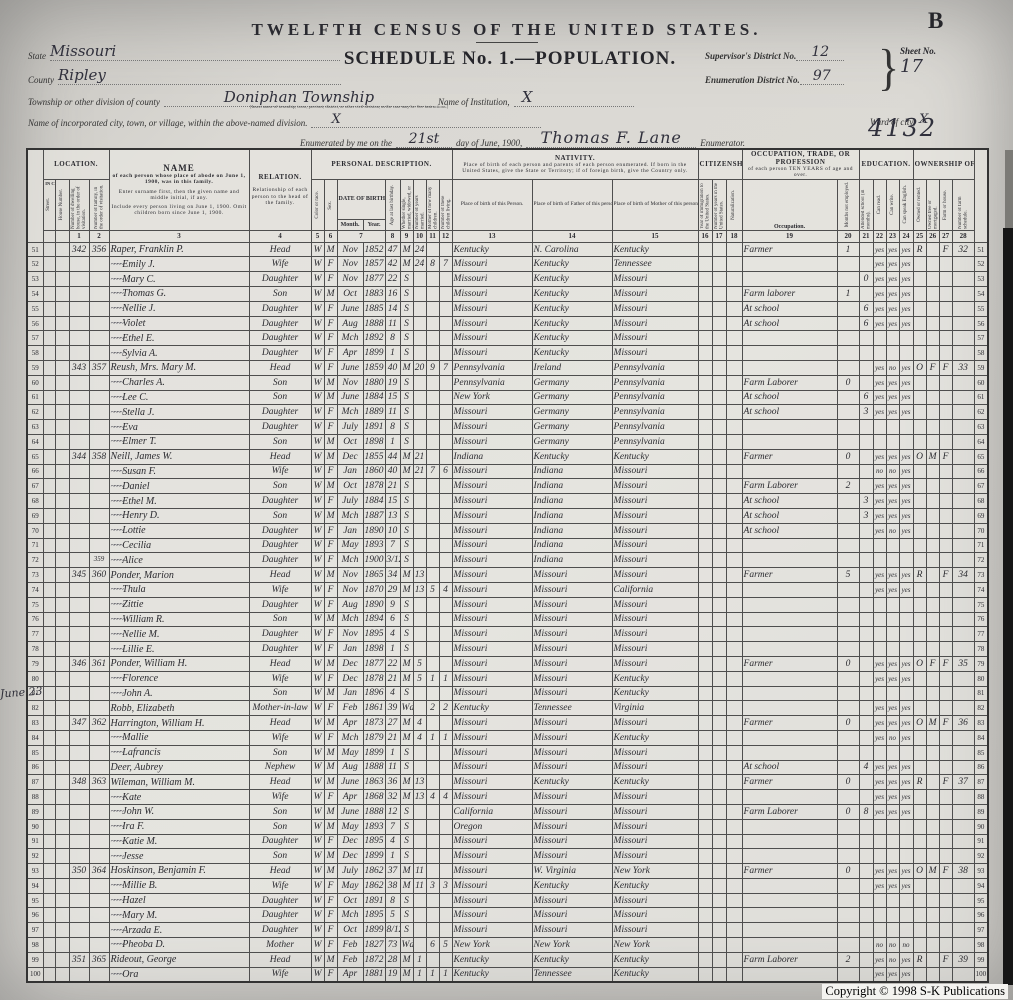 The image size is (1013, 1000). Describe the element at coordinates (392, 737) in the screenshot. I see `age-cell: 21` at that location.